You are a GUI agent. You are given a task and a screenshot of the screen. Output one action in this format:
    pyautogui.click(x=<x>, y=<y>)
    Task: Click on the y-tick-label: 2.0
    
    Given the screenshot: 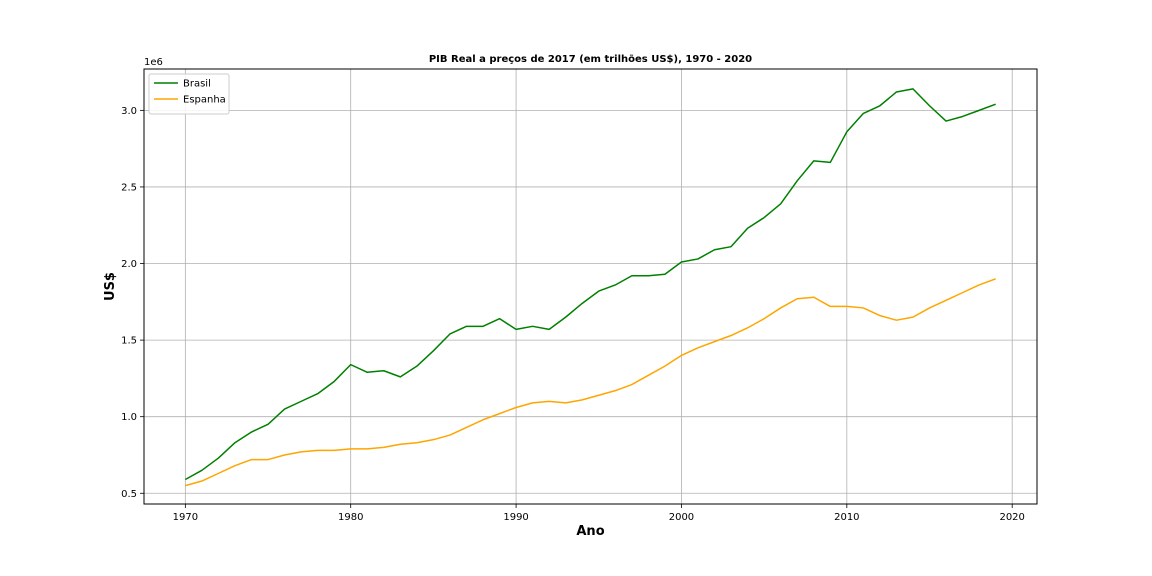 What is the action you would take?
    pyautogui.click(x=129, y=264)
    